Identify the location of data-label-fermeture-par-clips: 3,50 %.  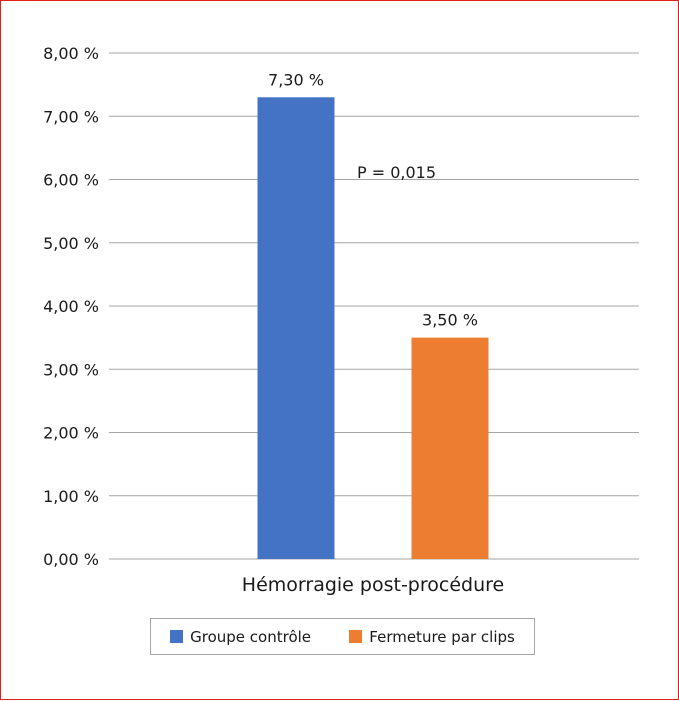
(450, 320).